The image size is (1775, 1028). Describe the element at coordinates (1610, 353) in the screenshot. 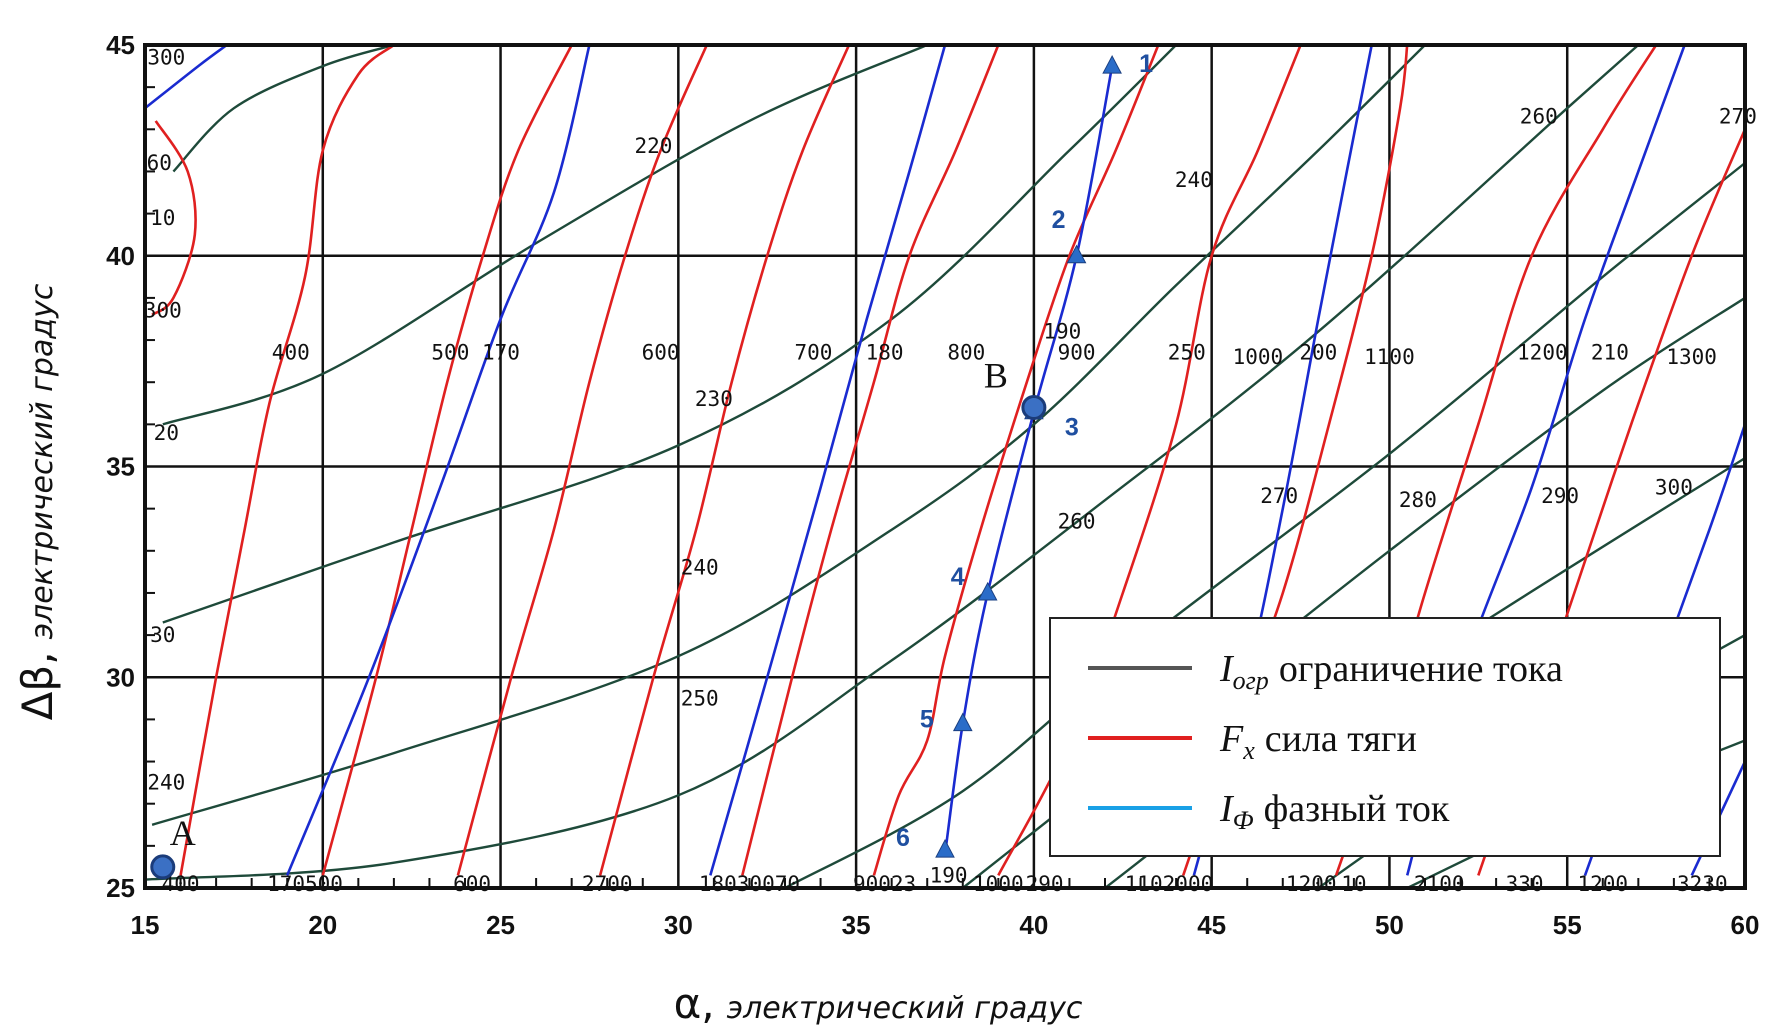

I see `contour-label-17: 210` at that location.